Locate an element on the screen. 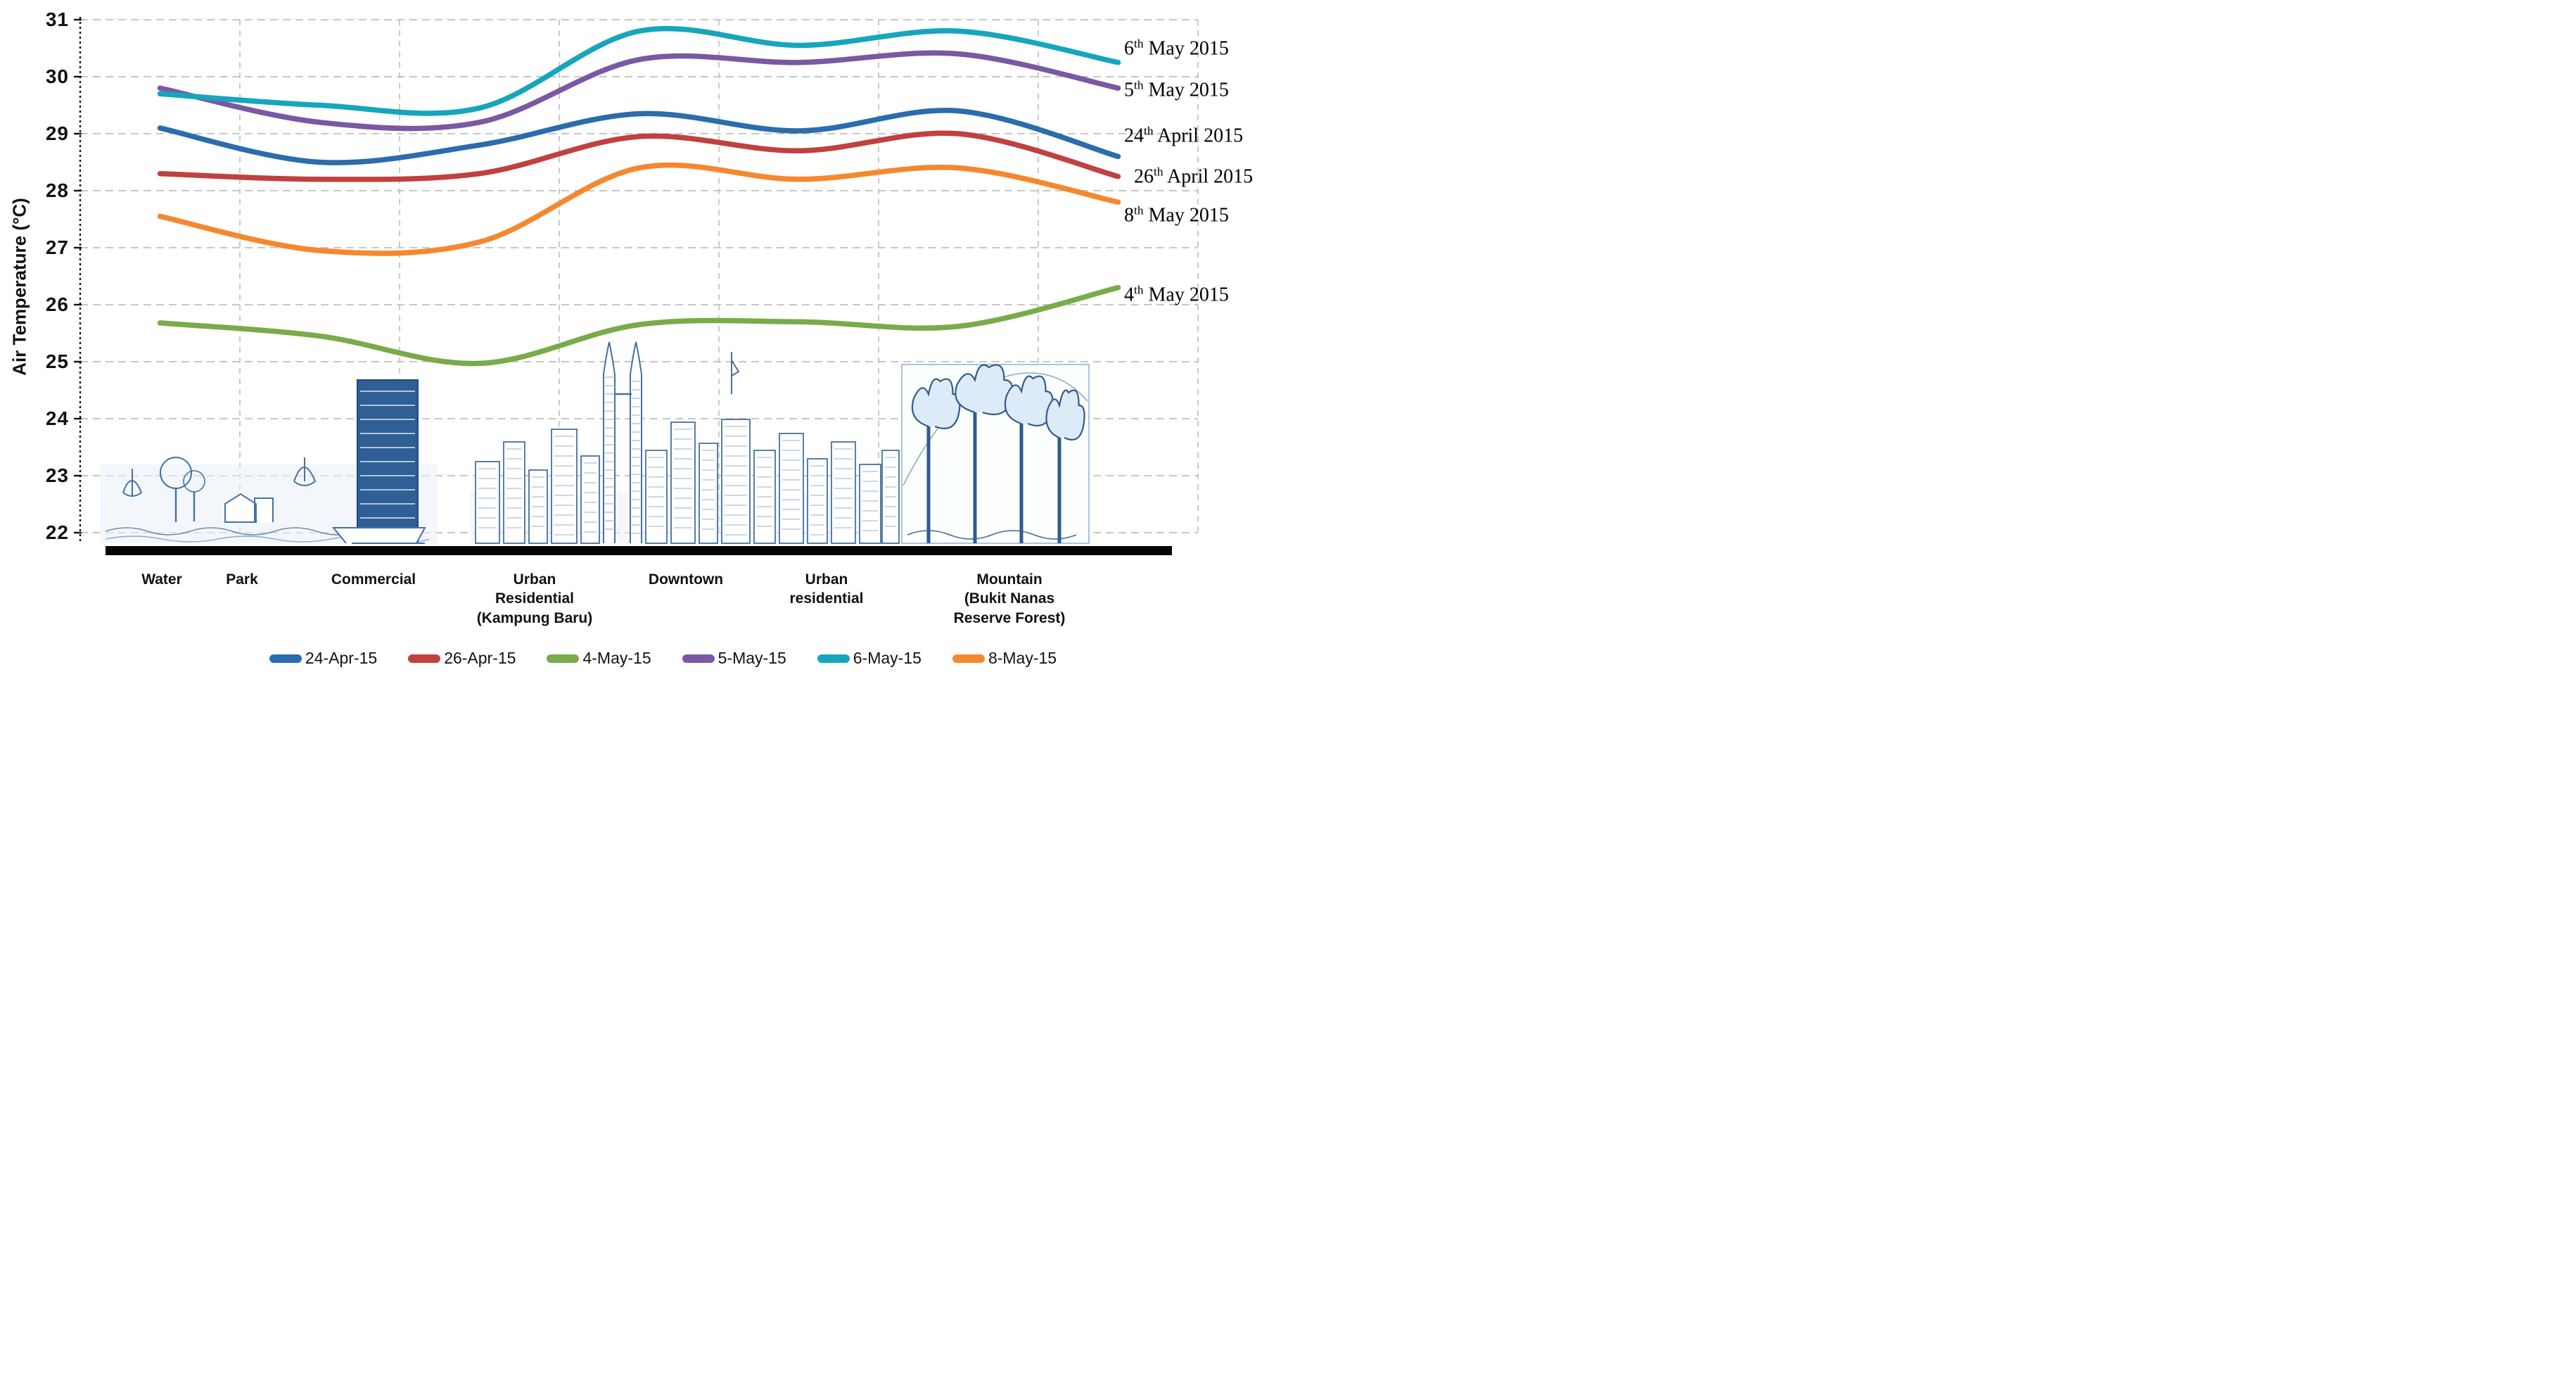  mountain-forest-sketch-image is located at coordinates (995, 454).